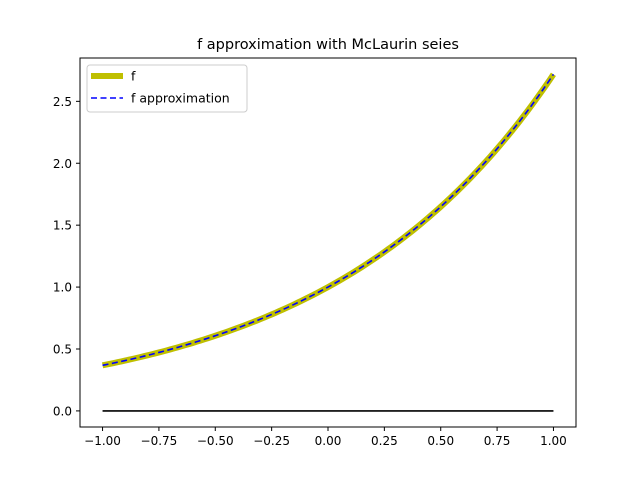  I want to click on legend: f f approximation, so click(167, 88).